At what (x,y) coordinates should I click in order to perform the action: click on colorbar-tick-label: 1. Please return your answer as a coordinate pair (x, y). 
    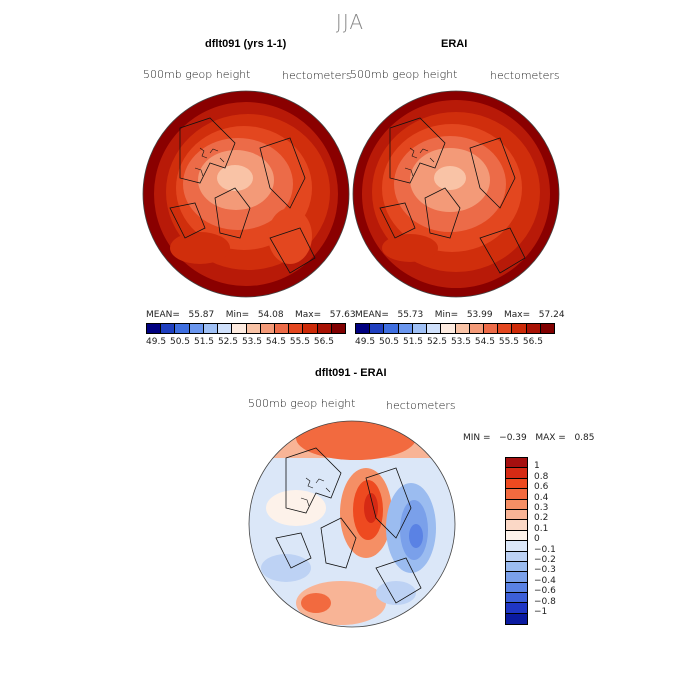
    Looking at the image, I should click on (537, 466).